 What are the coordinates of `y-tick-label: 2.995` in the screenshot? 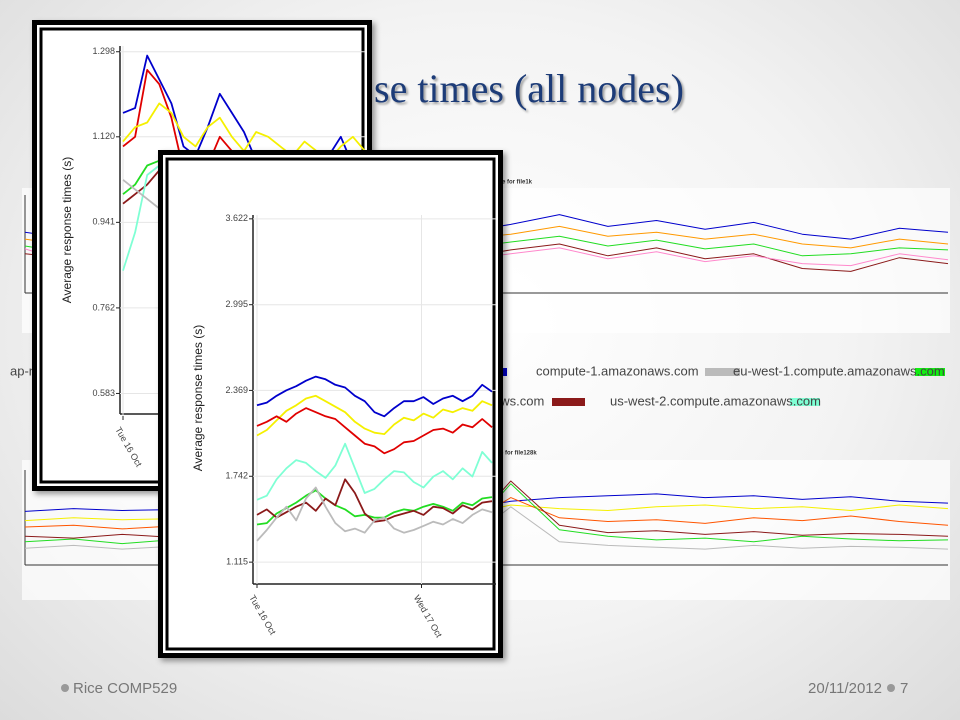 It's located at (236, 304).